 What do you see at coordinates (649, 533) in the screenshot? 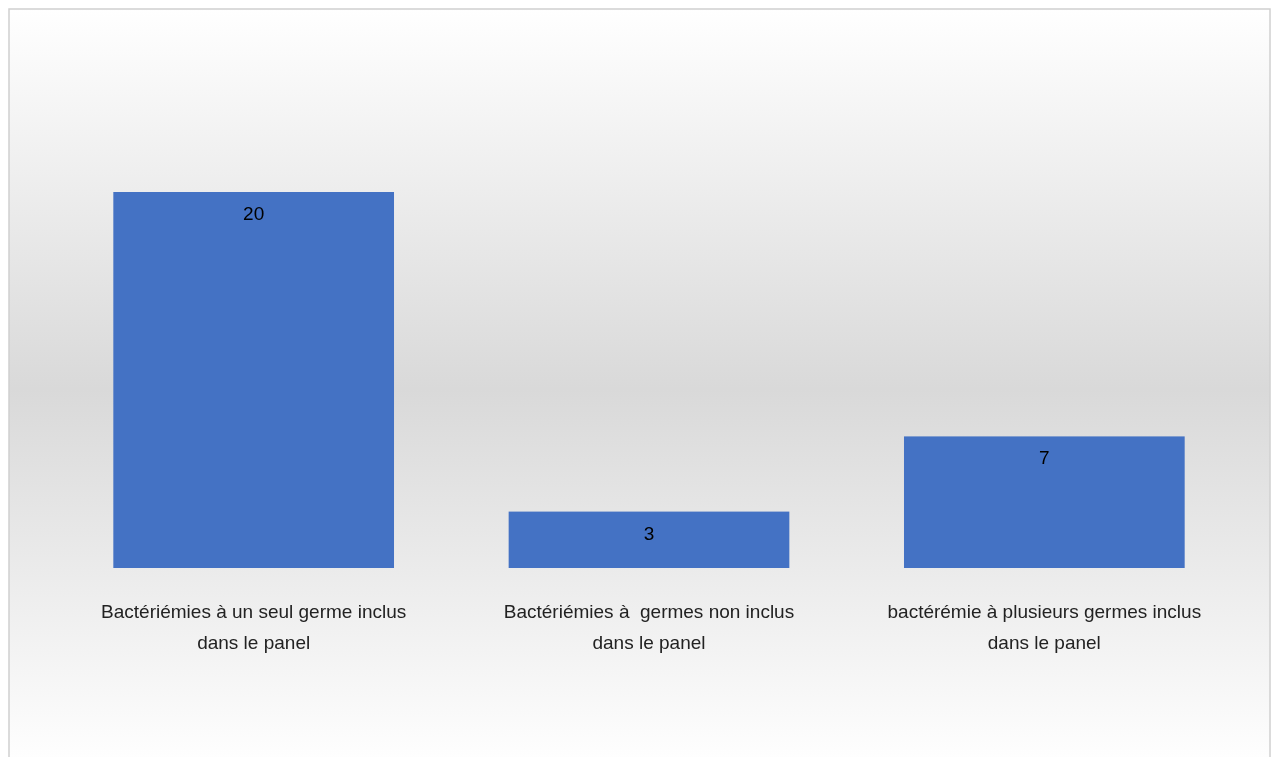
I see `data-label: 3` at bounding box center [649, 533].